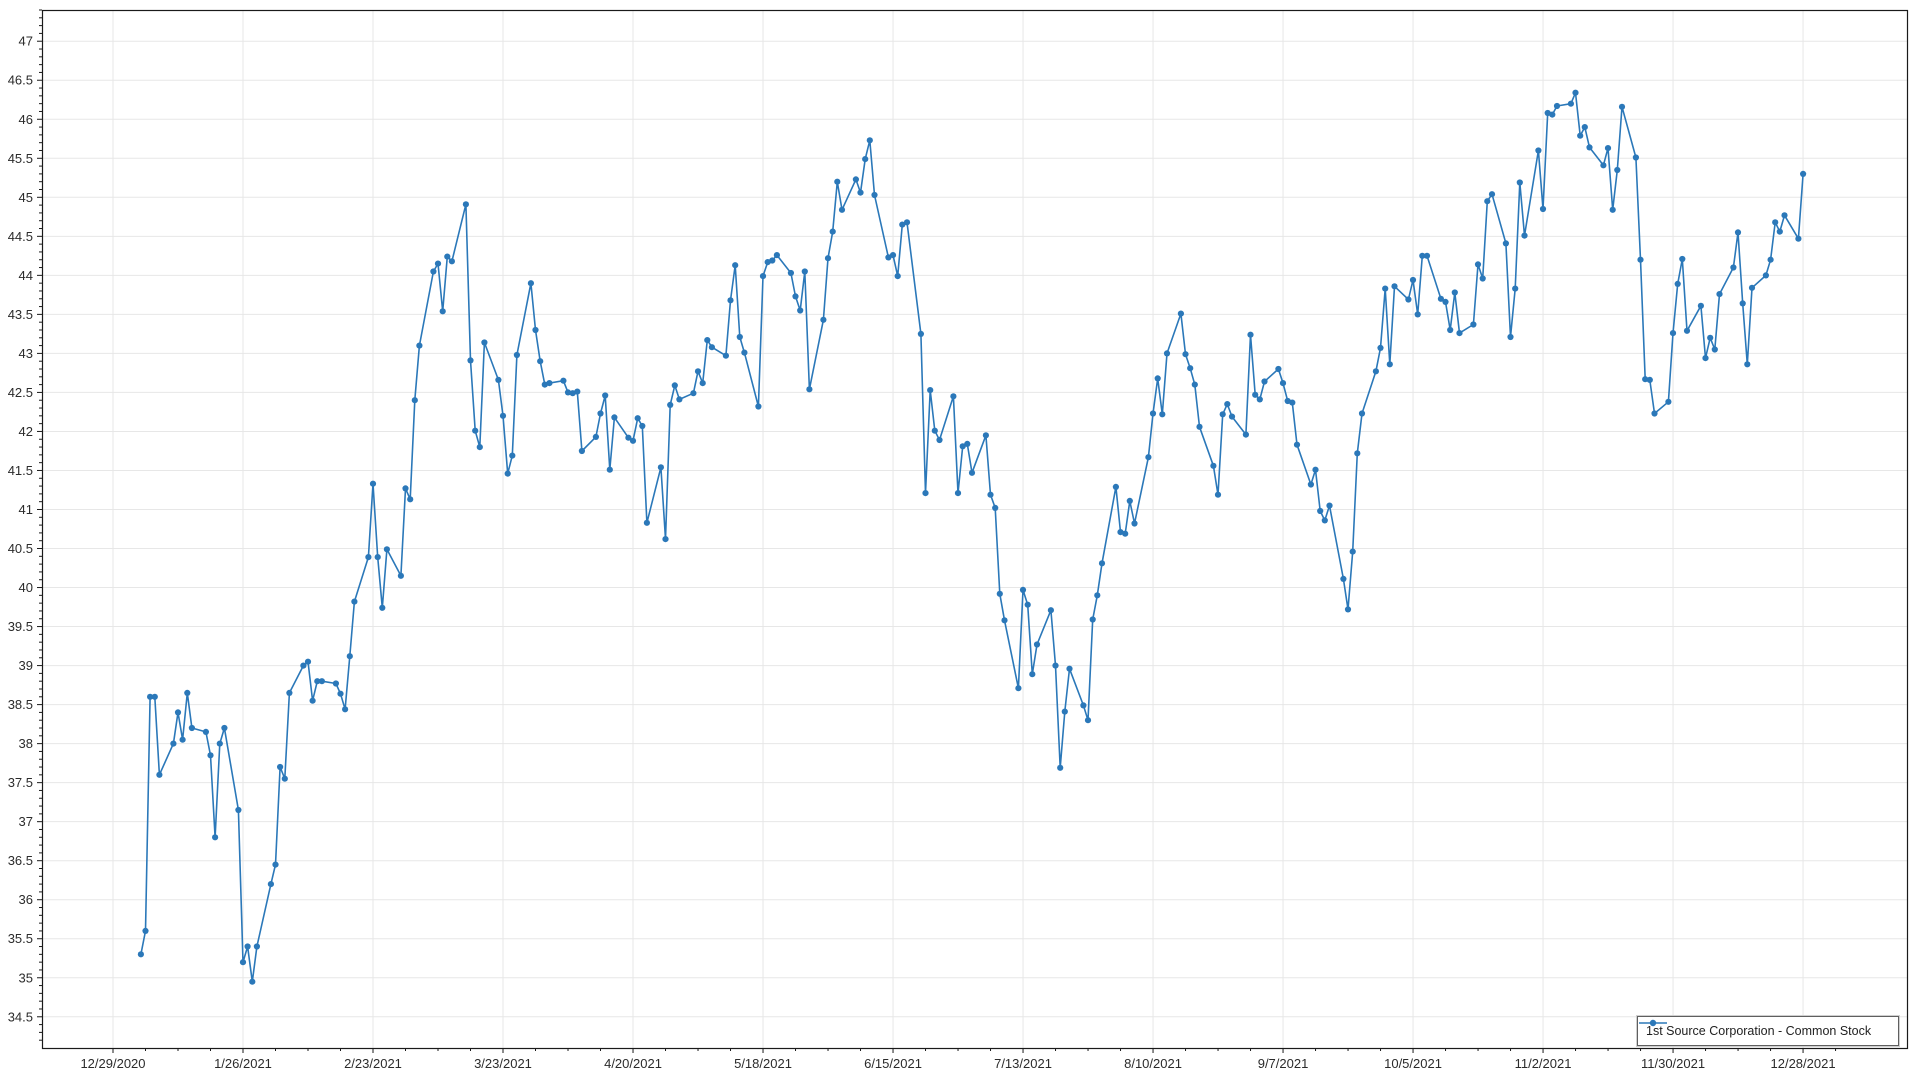 The image size is (1920, 1080). I want to click on svg-text: 40.5, so click(20, 548).